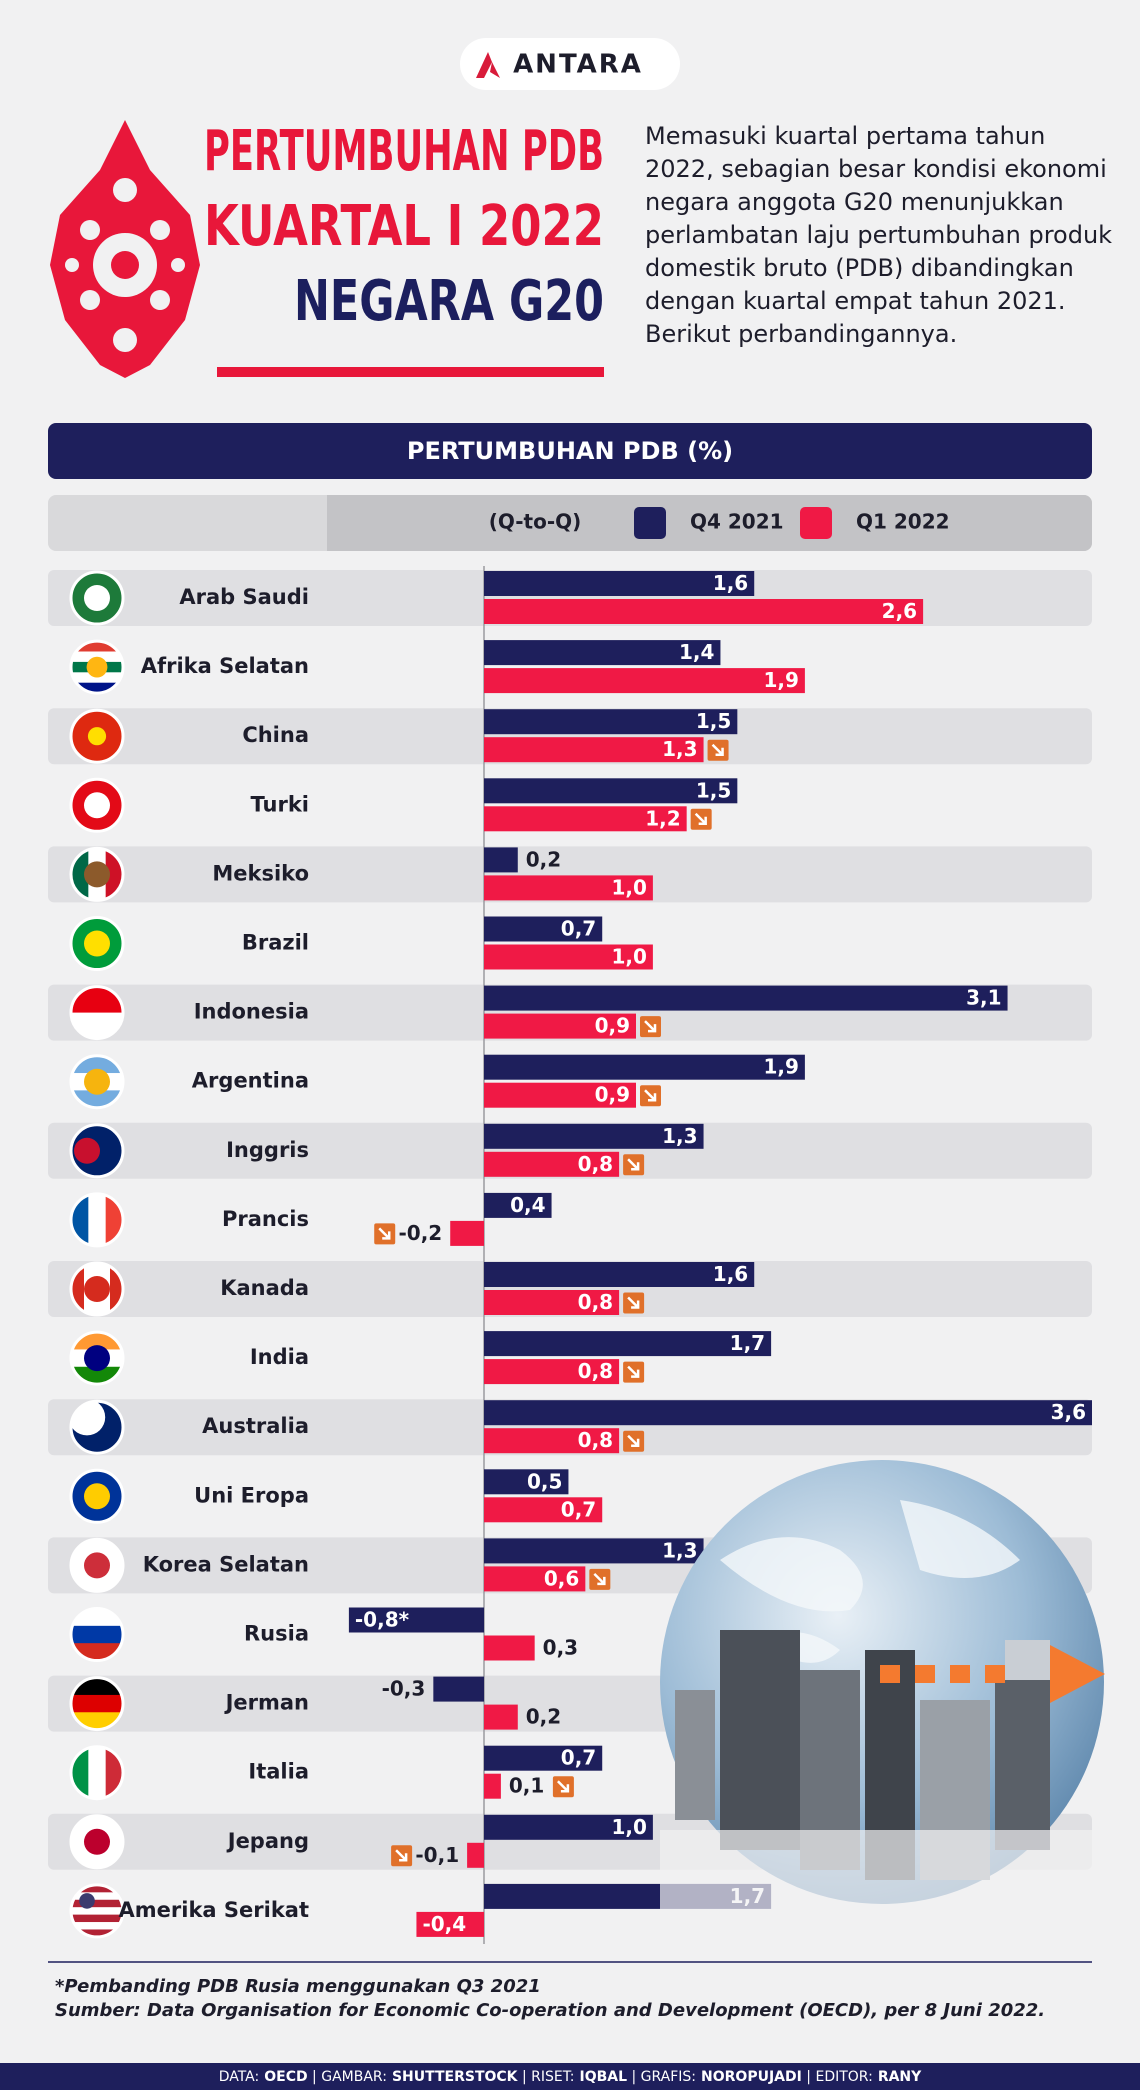 The width and height of the screenshot is (1140, 2090). What do you see at coordinates (709, 523) in the screenshot?
I see `legend-bar-right` at bounding box center [709, 523].